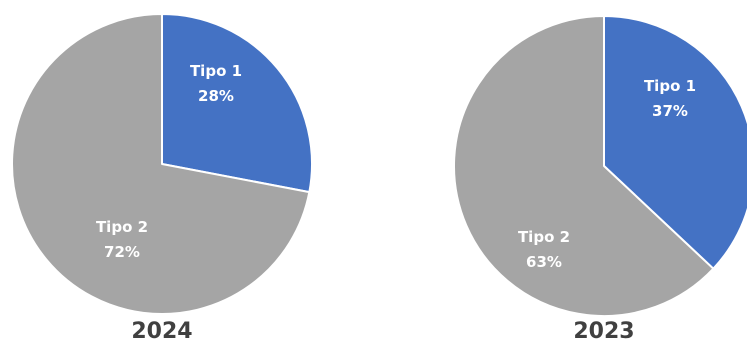 Image resolution: width=747 pixels, height=345 pixels. What do you see at coordinates (216, 96) in the screenshot?
I see `slice-percent-label: 28%` at bounding box center [216, 96].